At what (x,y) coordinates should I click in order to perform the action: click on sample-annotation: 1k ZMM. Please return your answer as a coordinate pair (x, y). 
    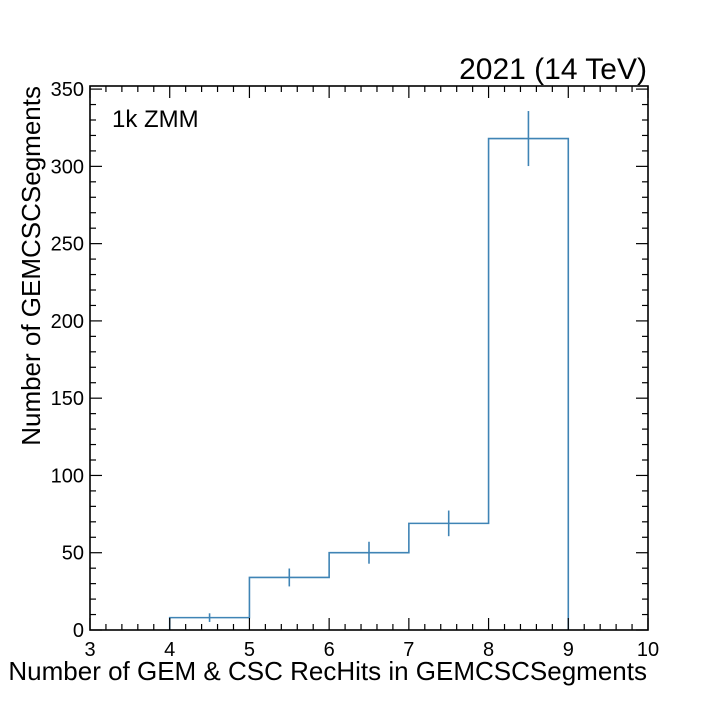
    Looking at the image, I should click on (155, 119).